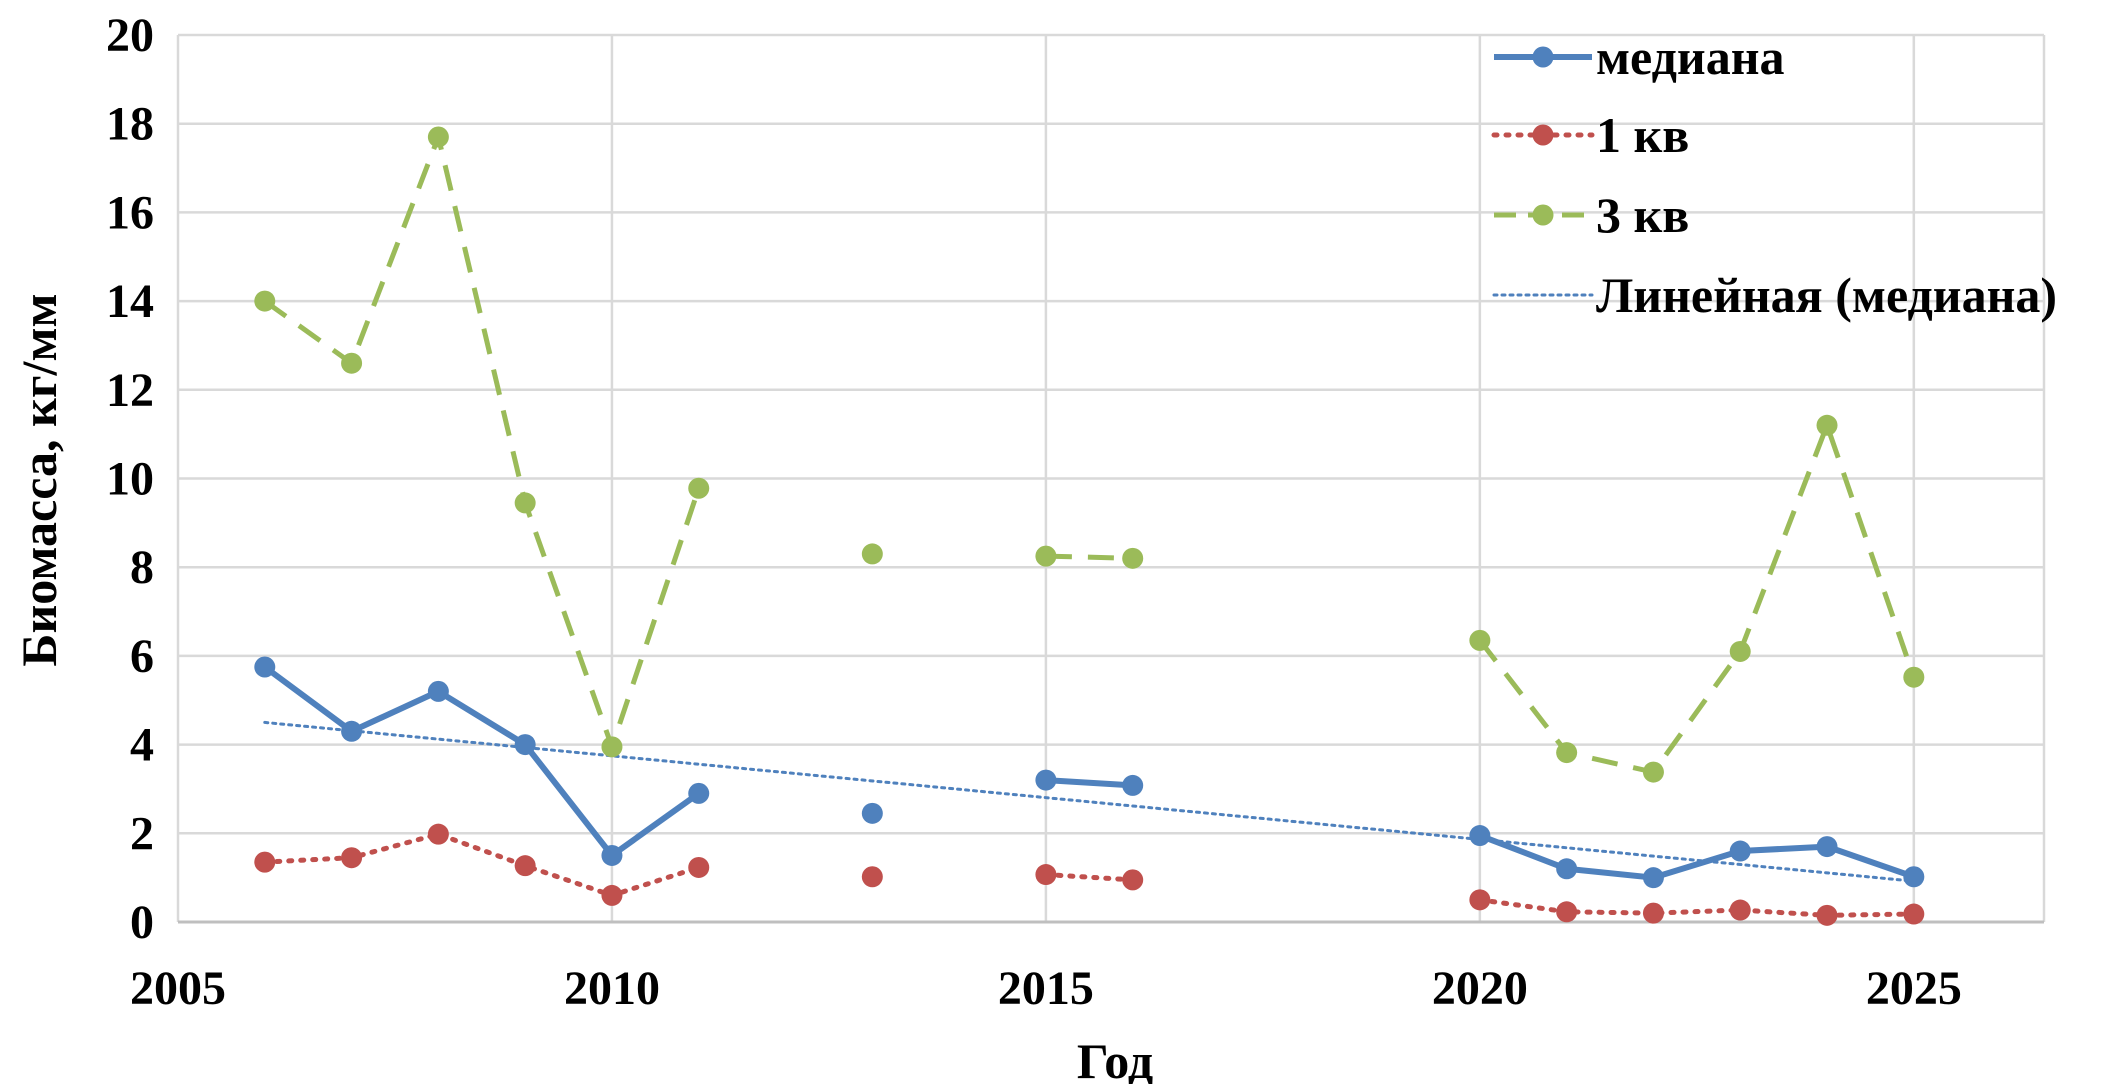 The width and height of the screenshot is (2102, 1089). What do you see at coordinates (142, 833) in the screenshot?
I see `y-tick-label: 2` at bounding box center [142, 833].